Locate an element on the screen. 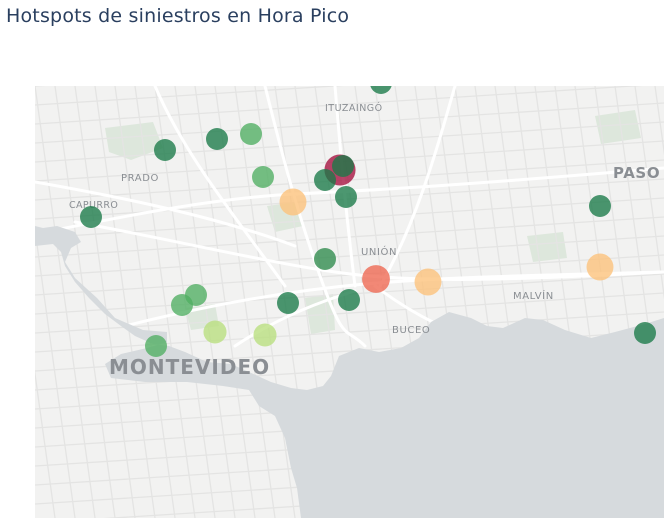  label-paso: PASO is located at coordinates (636, 173).